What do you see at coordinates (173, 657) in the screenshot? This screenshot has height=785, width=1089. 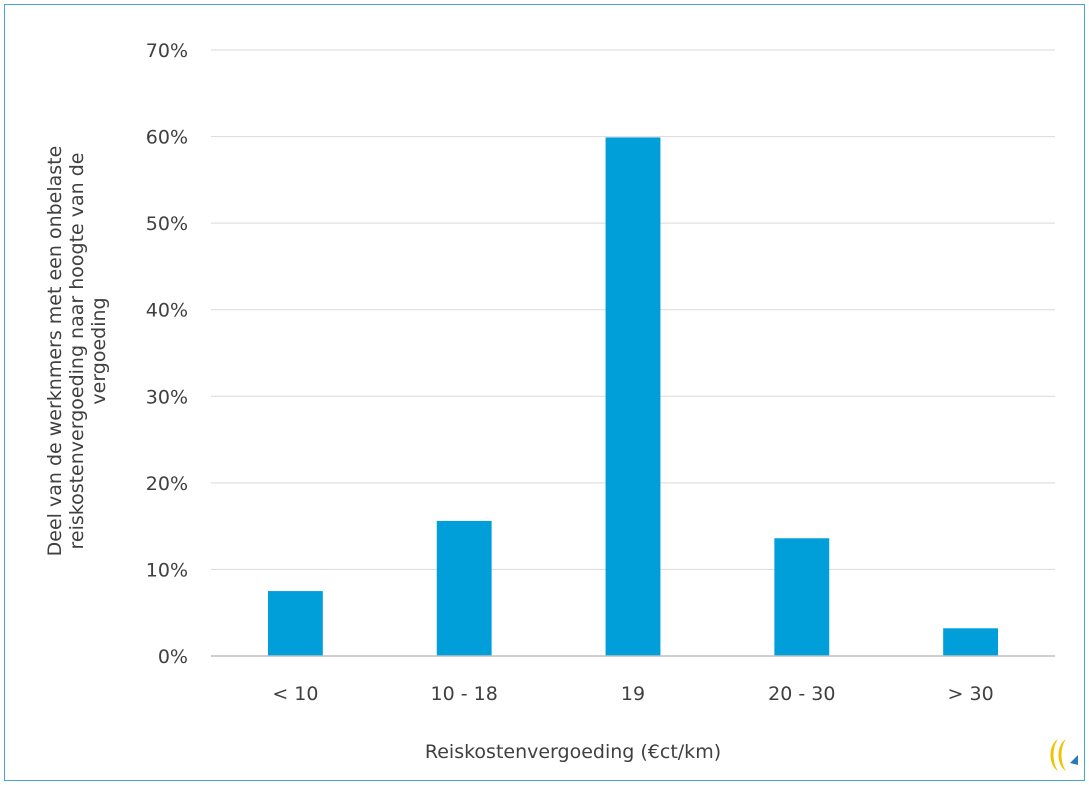 I see `y-tick-label: 0%` at bounding box center [173, 657].